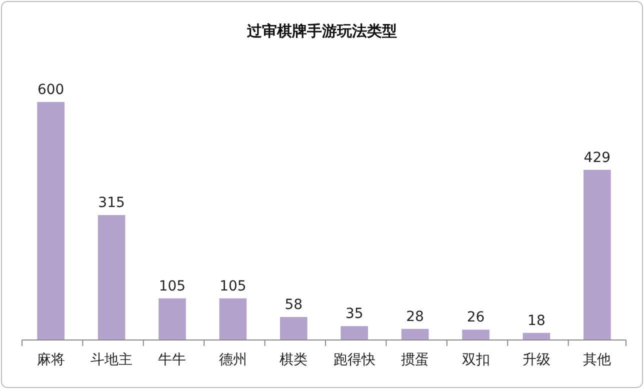 The image size is (644, 389). What do you see at coordinates (476, 360) in the screenshot?
I see `x-tick-label: 双扣` at bounding box center [476, 360].